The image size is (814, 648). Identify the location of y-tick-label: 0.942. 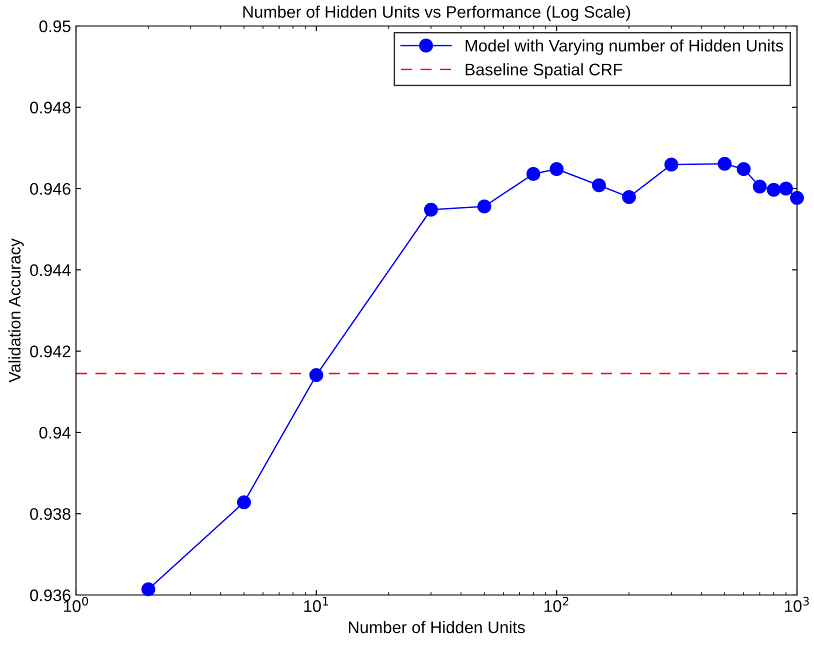
(50, 352).